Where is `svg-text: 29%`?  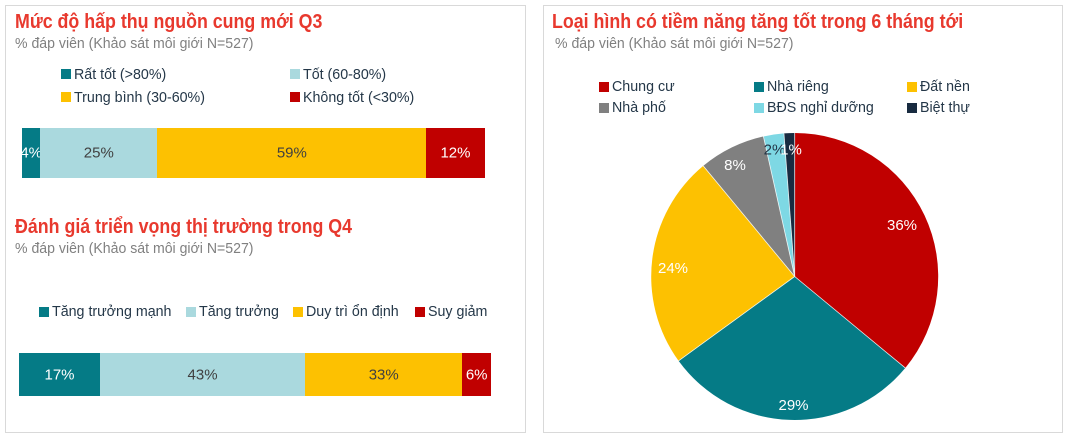
svg-text: 29% is located at coordinates (793, 405).